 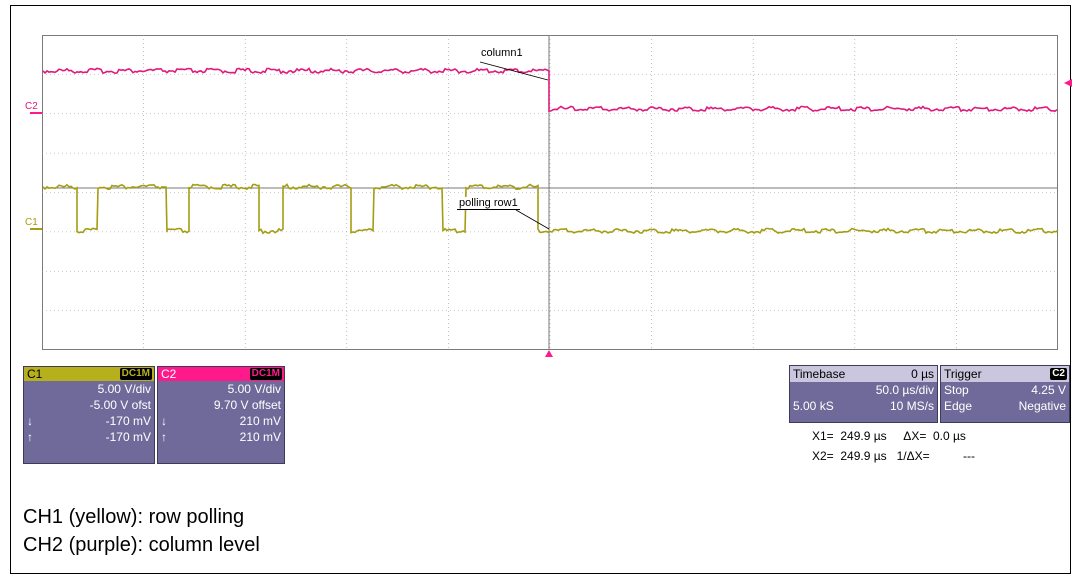 What do you see at coordinates (1042, 406) in the screenshot?
I see `trigger-slope: Negative` at bounding box center [1042, 406].